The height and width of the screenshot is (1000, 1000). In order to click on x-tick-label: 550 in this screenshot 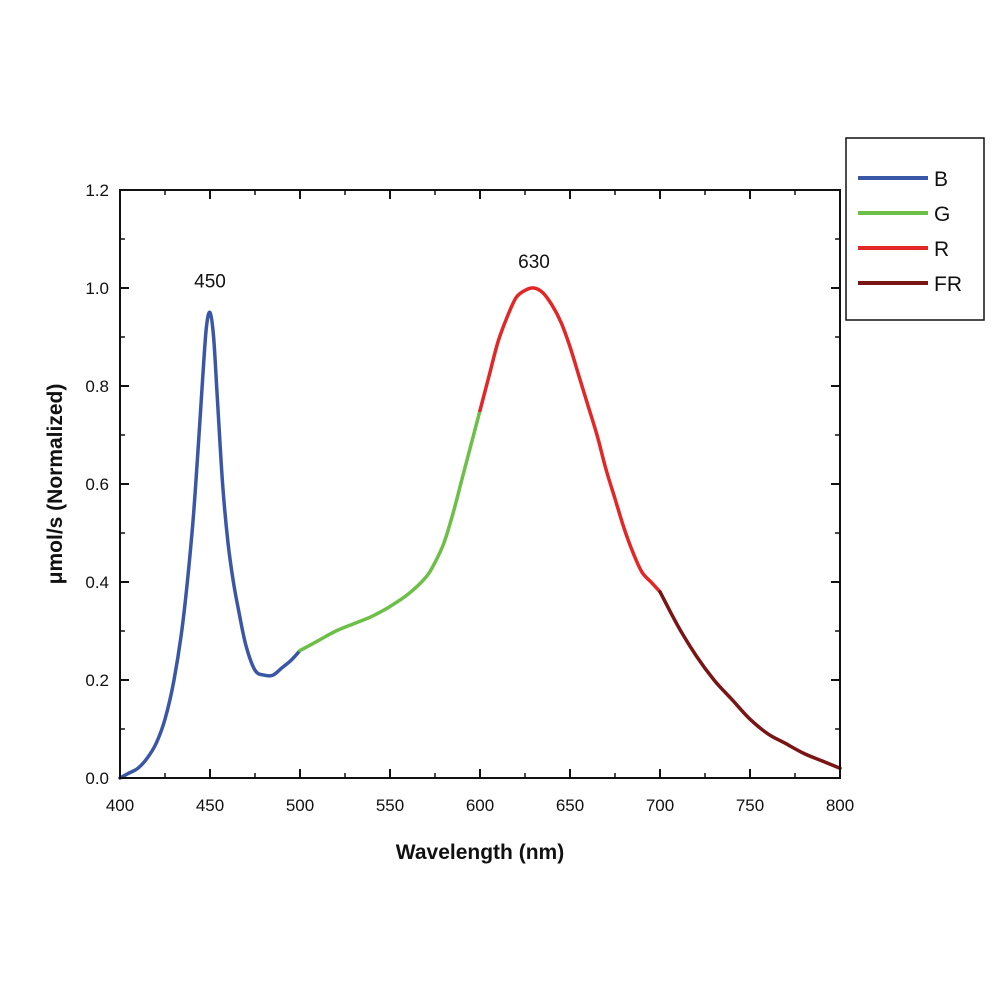, I will do `click(390, 805)`.